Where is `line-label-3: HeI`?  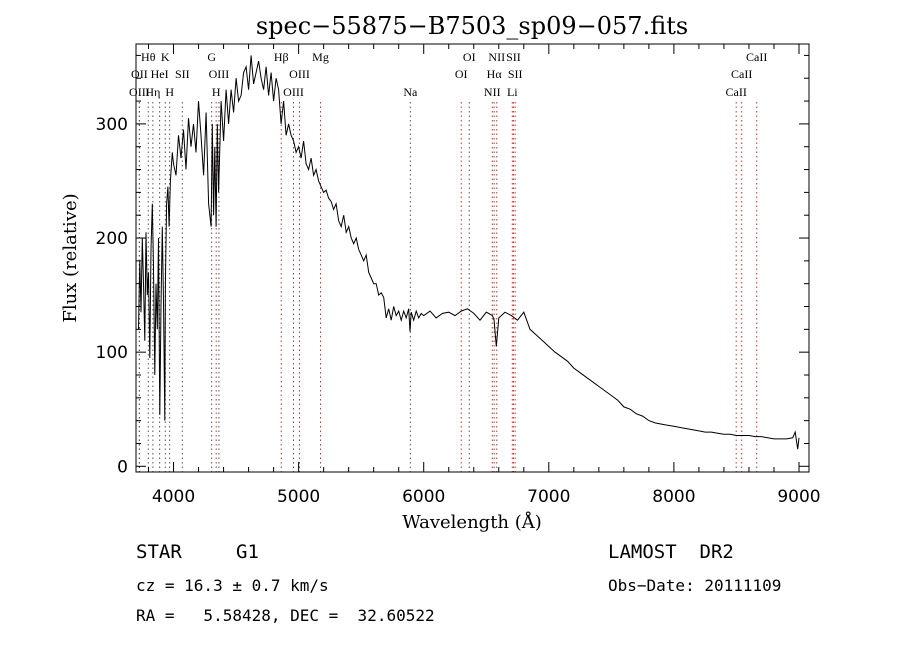 line-label-3: HeI is located at coordinates (160, 74).